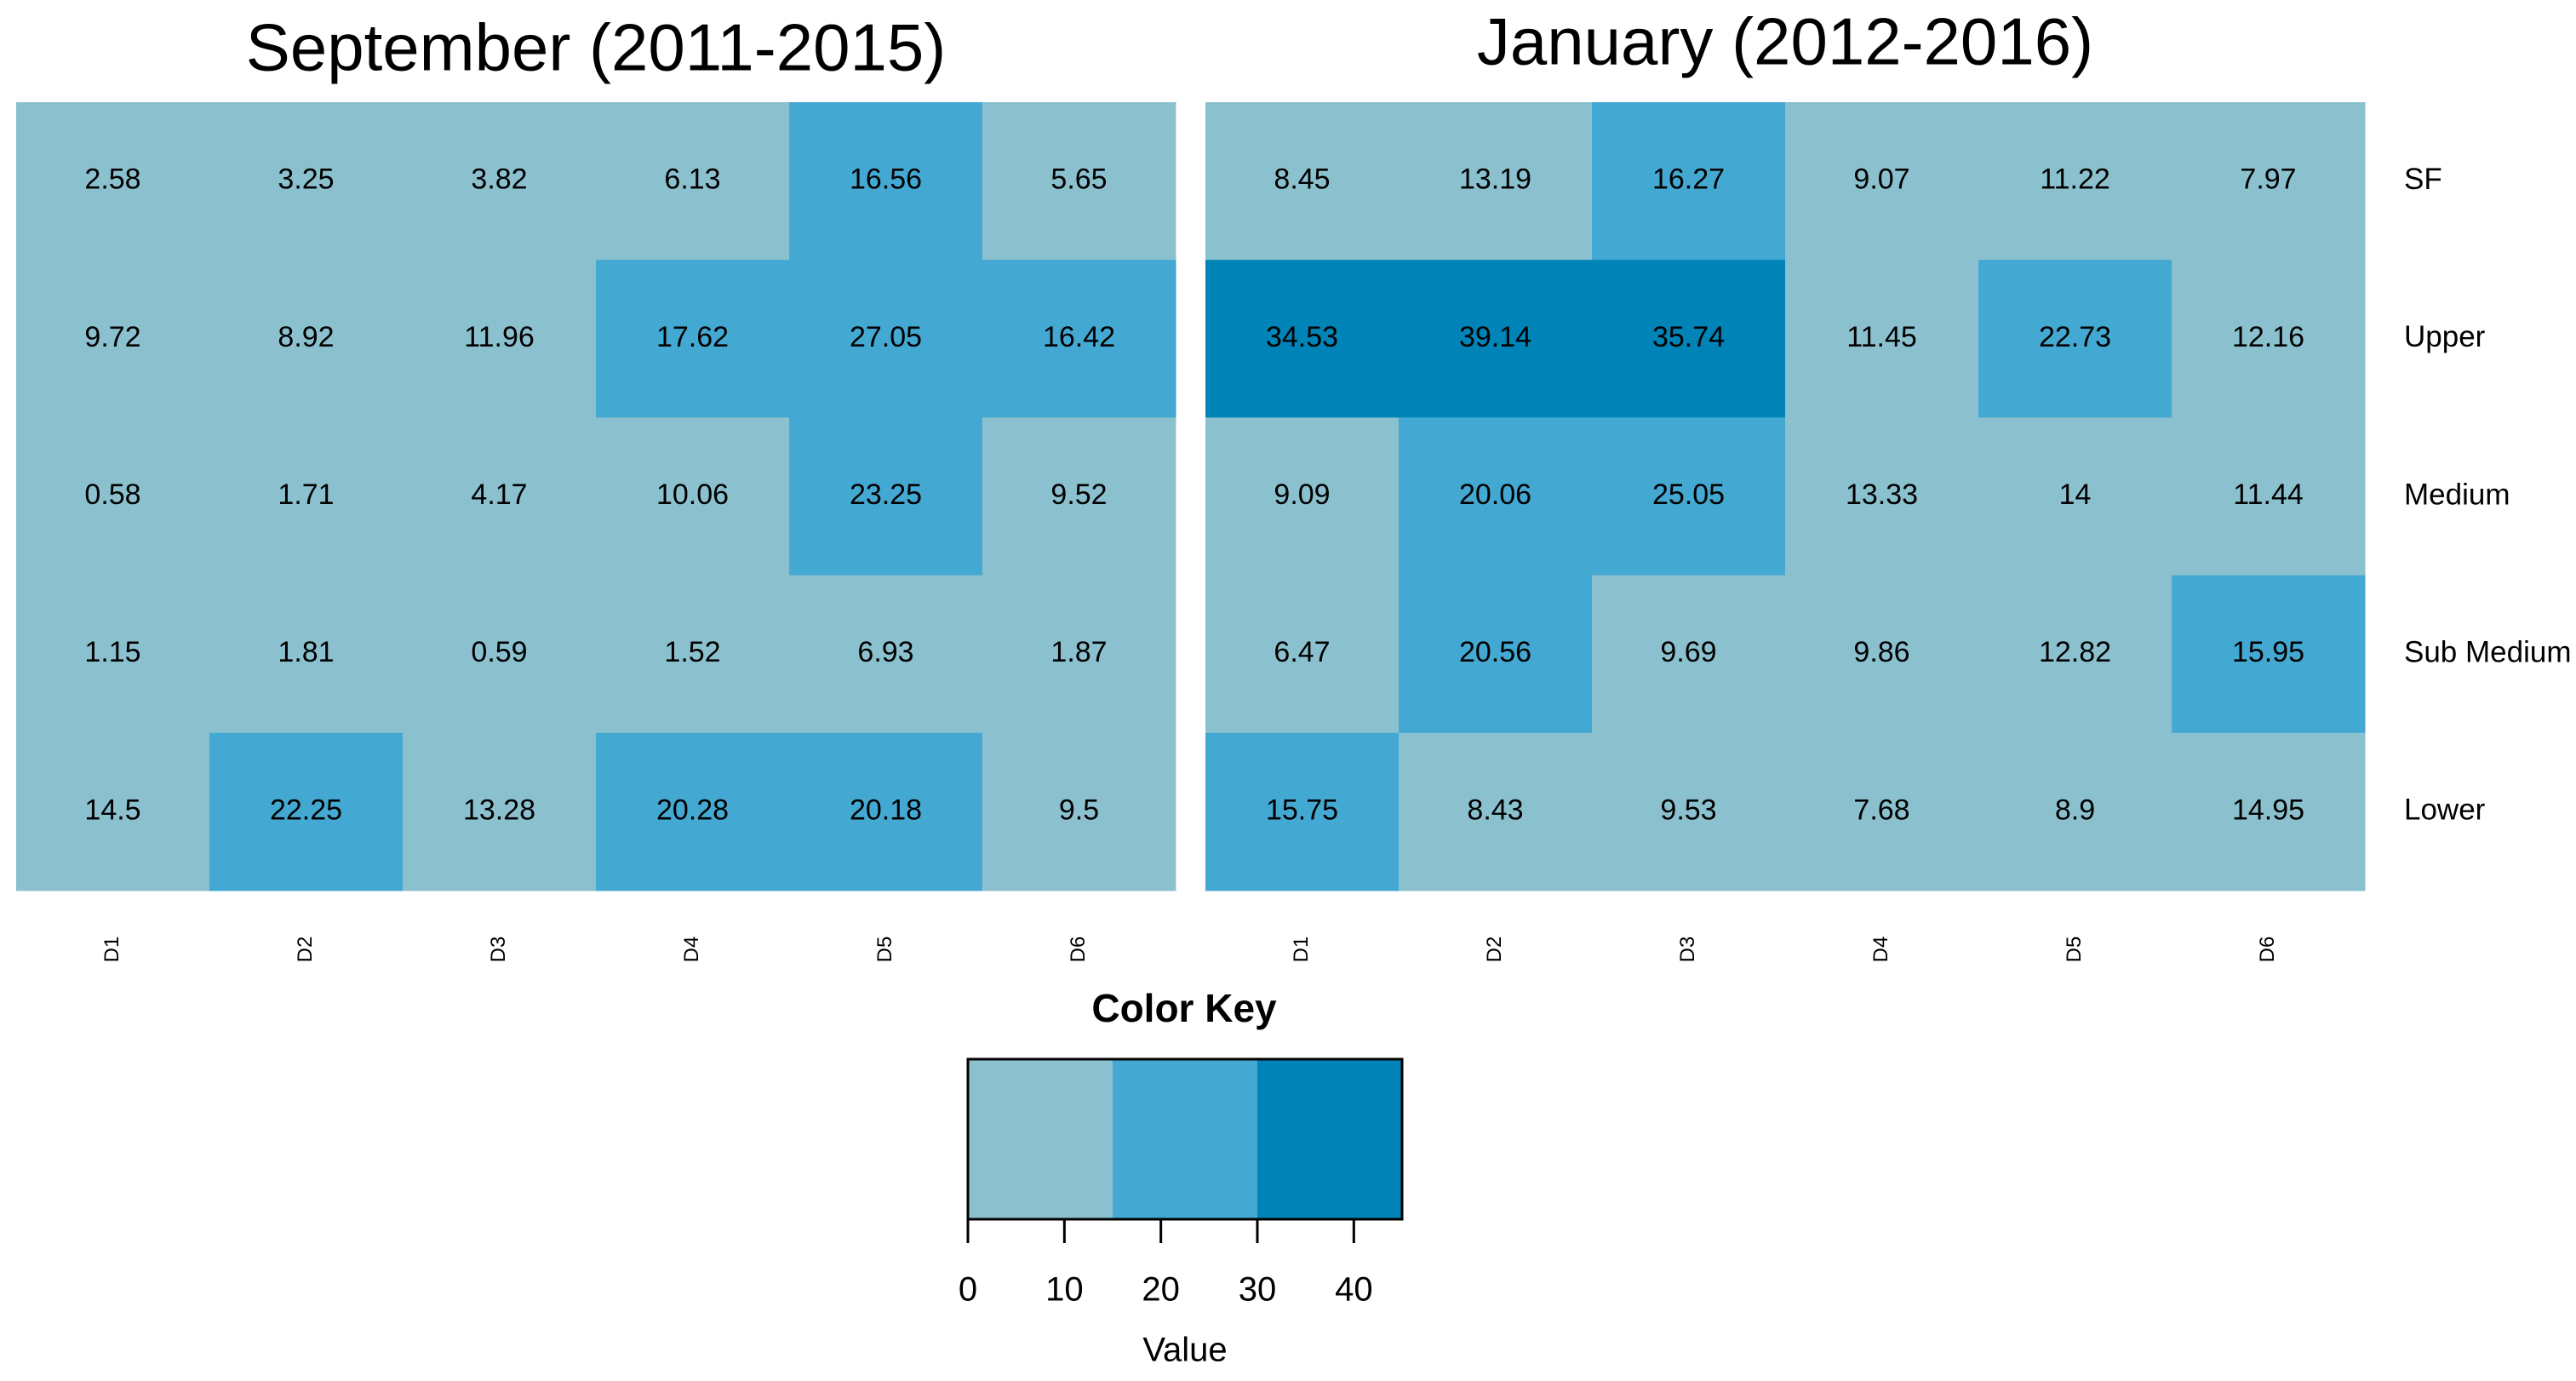  What do you see at coordinates (1495, 652) in the screenshot?
I see `cell-label: 20.56` at bounding box center [1495, 652].